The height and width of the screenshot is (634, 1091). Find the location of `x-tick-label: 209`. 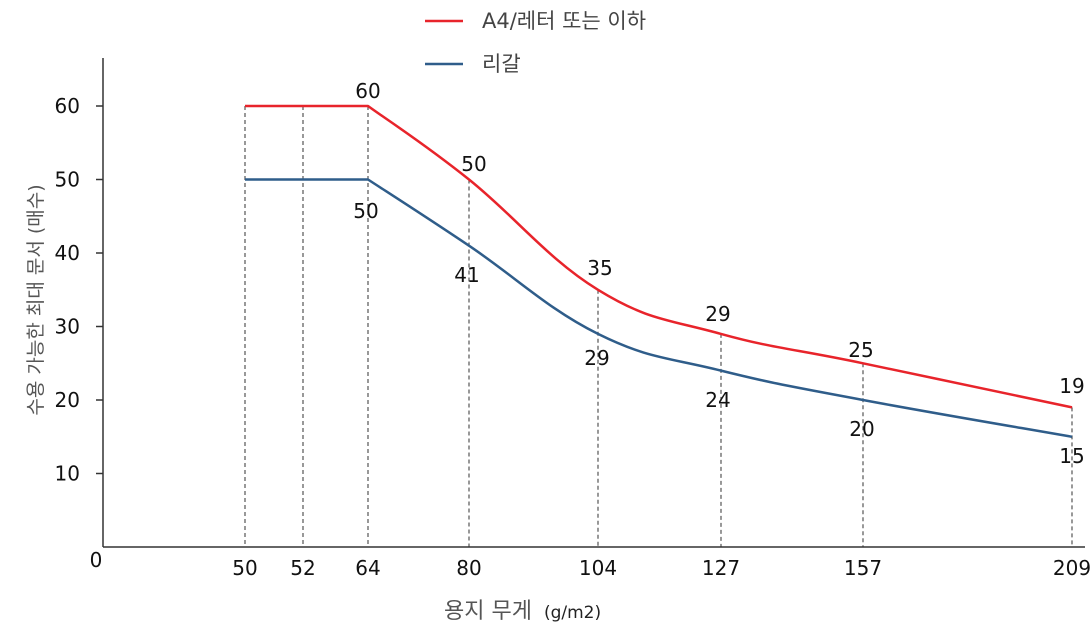

x-tick-label: 209 is located at coordinates (1072, 568).